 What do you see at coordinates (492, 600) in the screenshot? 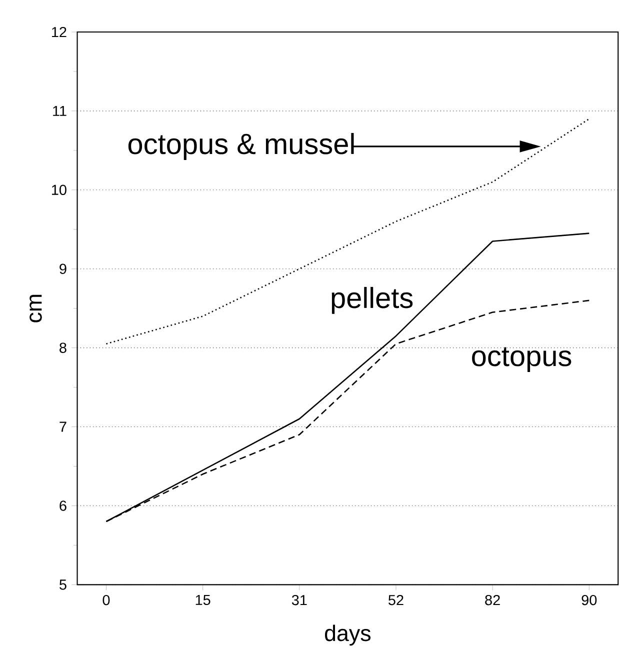
I see `x-tick-label: 82` at bounding box center [492, 600].